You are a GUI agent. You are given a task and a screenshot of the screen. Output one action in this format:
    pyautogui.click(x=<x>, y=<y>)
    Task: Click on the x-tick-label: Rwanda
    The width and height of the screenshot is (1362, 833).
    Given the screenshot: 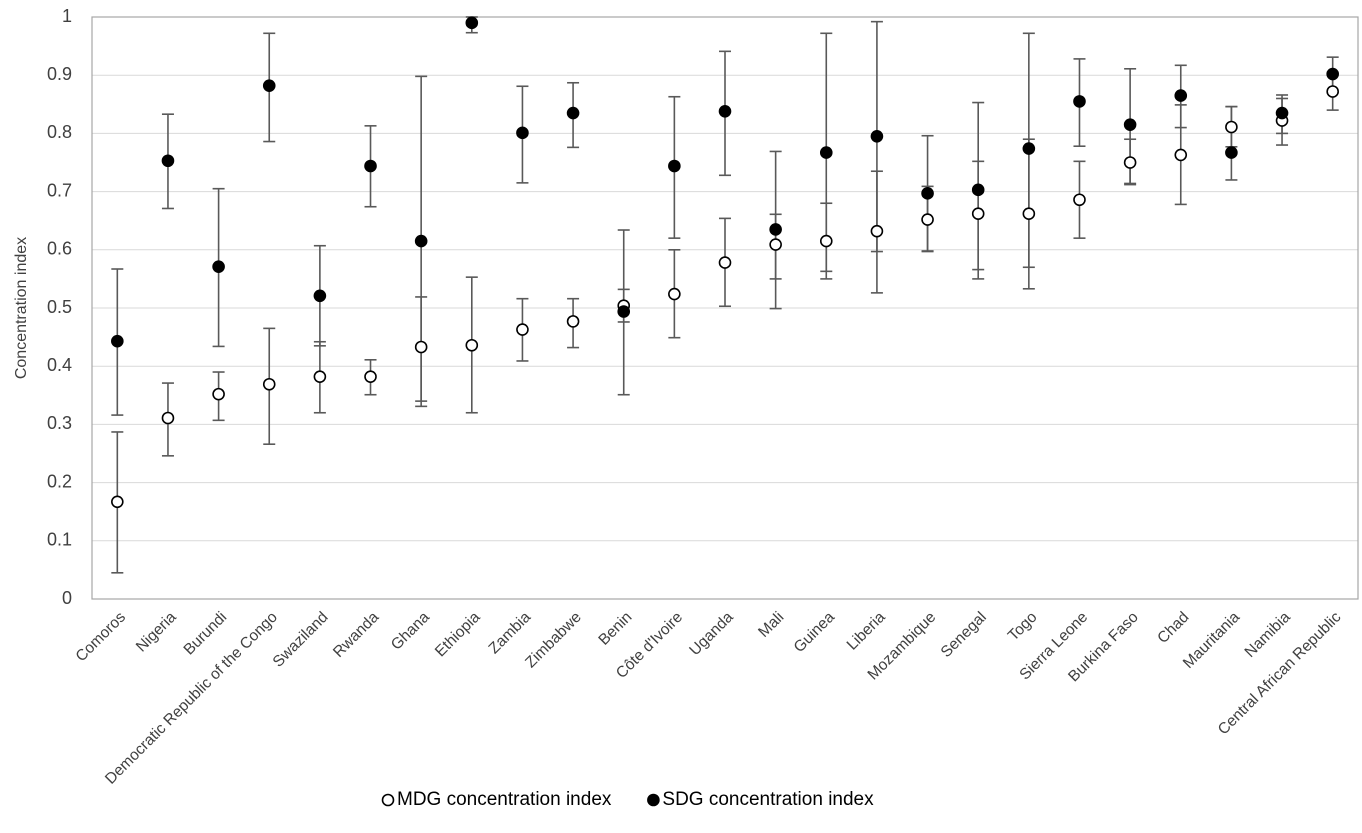 What is the action you would take?
    pyautogui.click(x=356, y=634)
    